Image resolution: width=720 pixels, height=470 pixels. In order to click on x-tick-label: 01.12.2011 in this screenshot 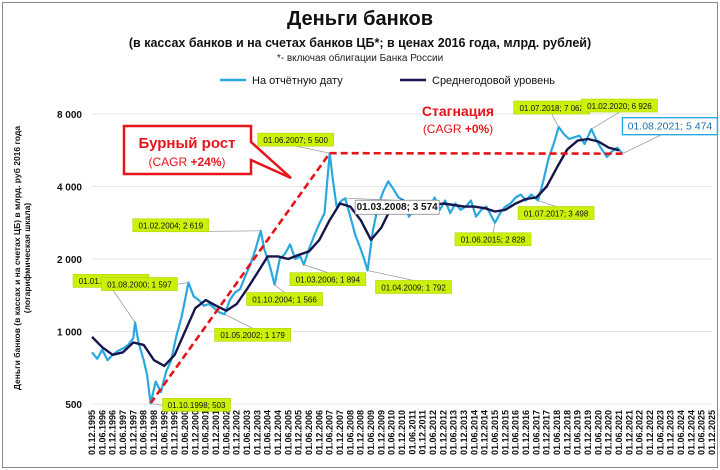, I will do `click(423, 432)`.